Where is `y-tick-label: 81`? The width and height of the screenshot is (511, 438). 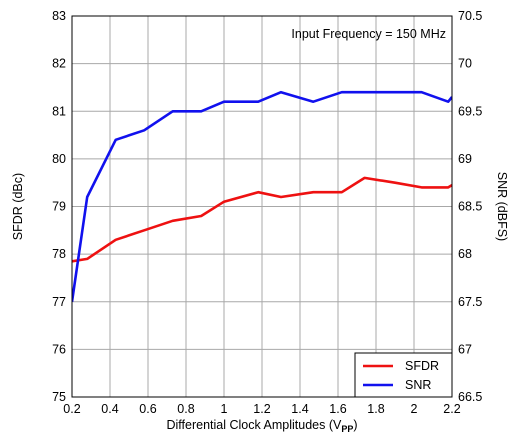
y-tick-label: 81 is located at coordinates (59, 111).